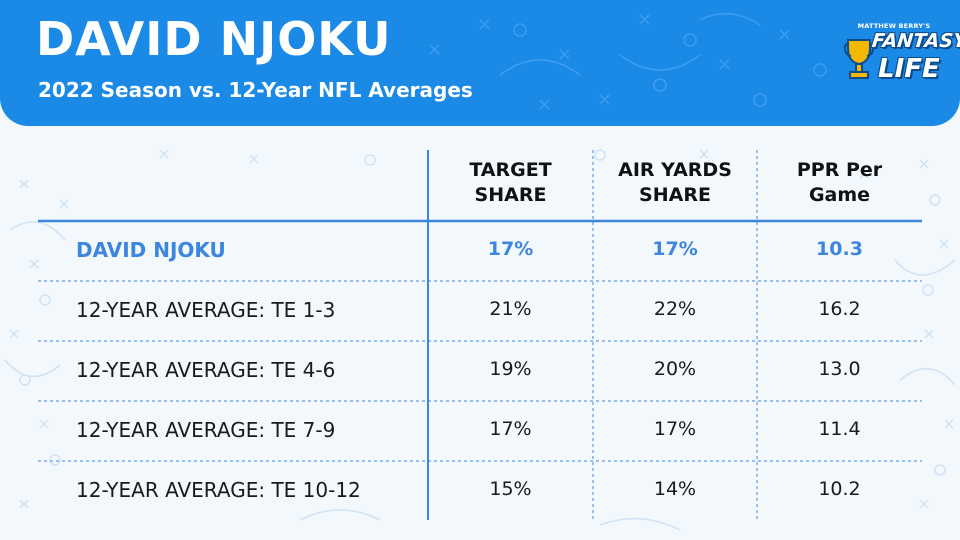  Describe the element at coordinates (839, 369) in the screenshot. I see `cell-ppr-per-game: 13.0` at that location.